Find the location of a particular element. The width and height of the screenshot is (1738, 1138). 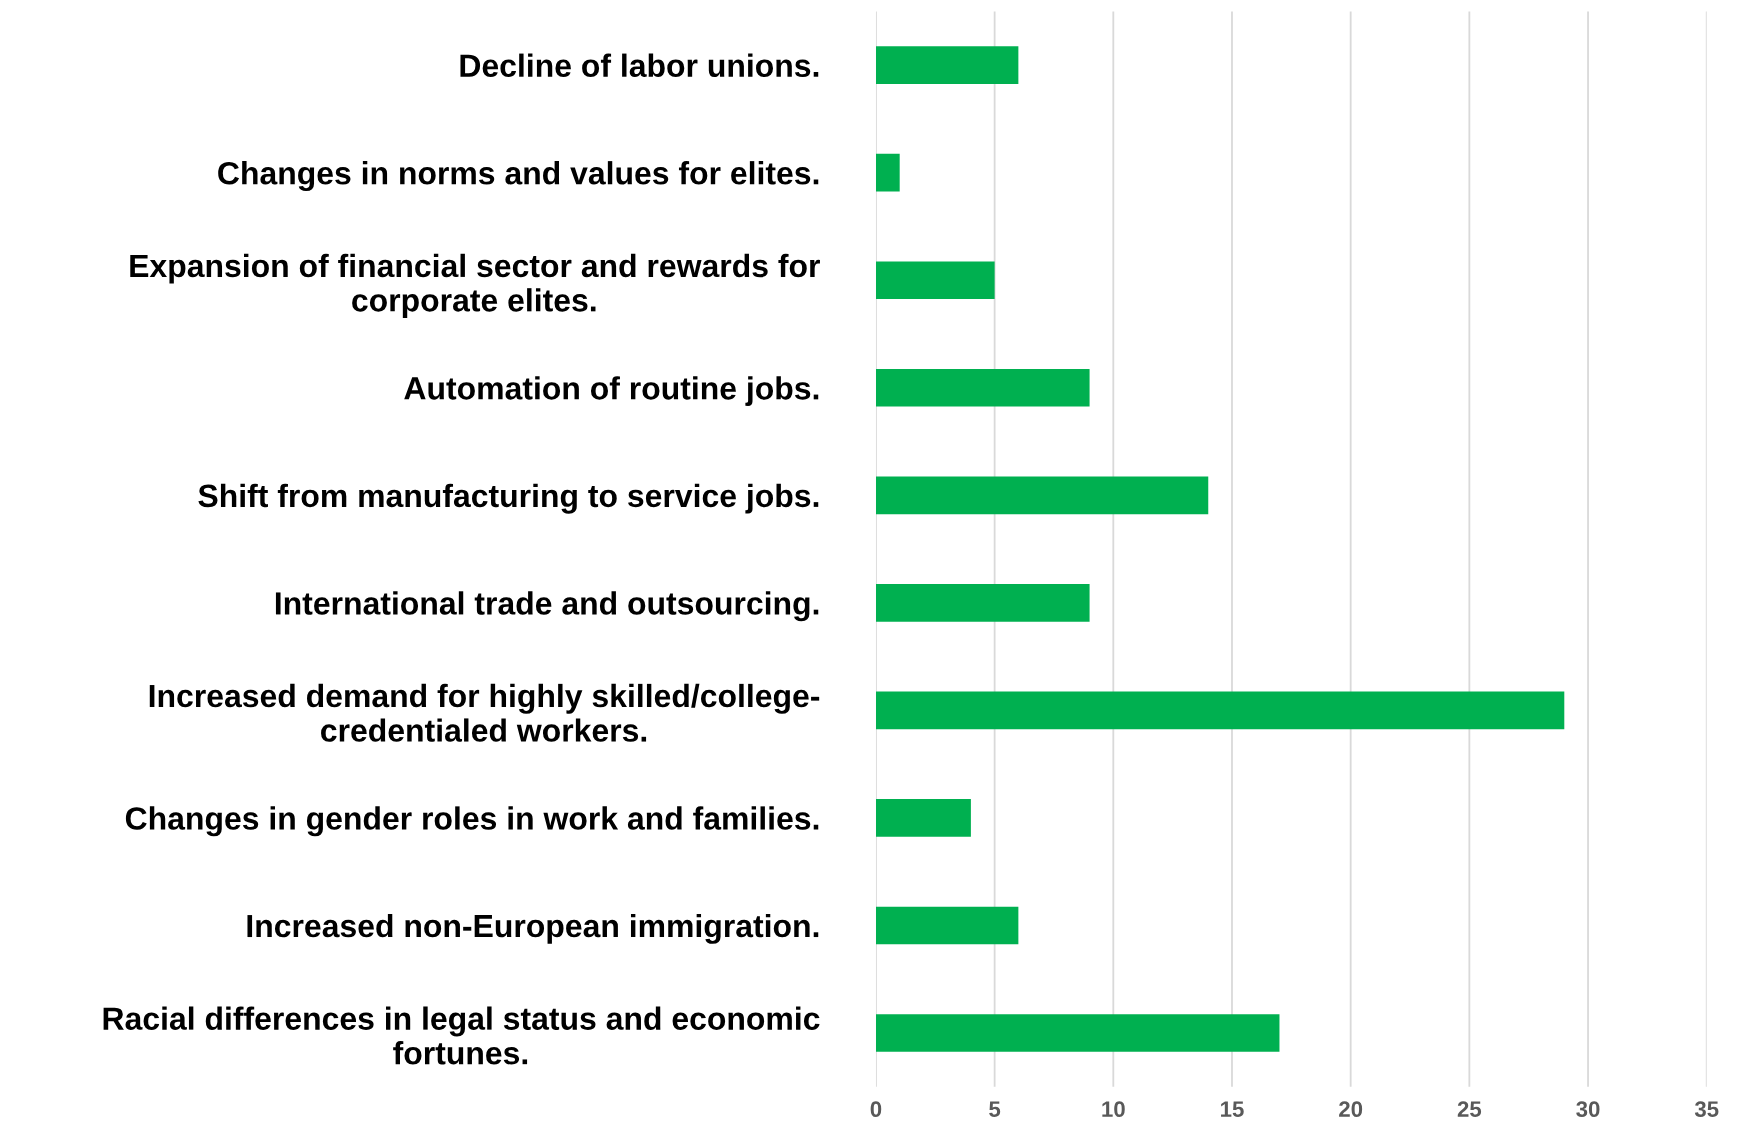

y-tick-label: Decline of labor unions. is located at coordinates (639, 65).